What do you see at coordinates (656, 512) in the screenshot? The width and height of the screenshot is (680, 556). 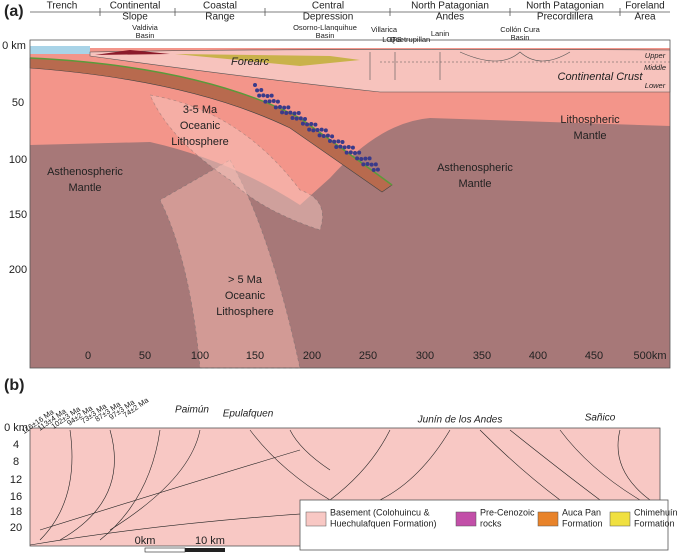 I see `legend-label: Chimehuín` at bounding box center [656, 512].